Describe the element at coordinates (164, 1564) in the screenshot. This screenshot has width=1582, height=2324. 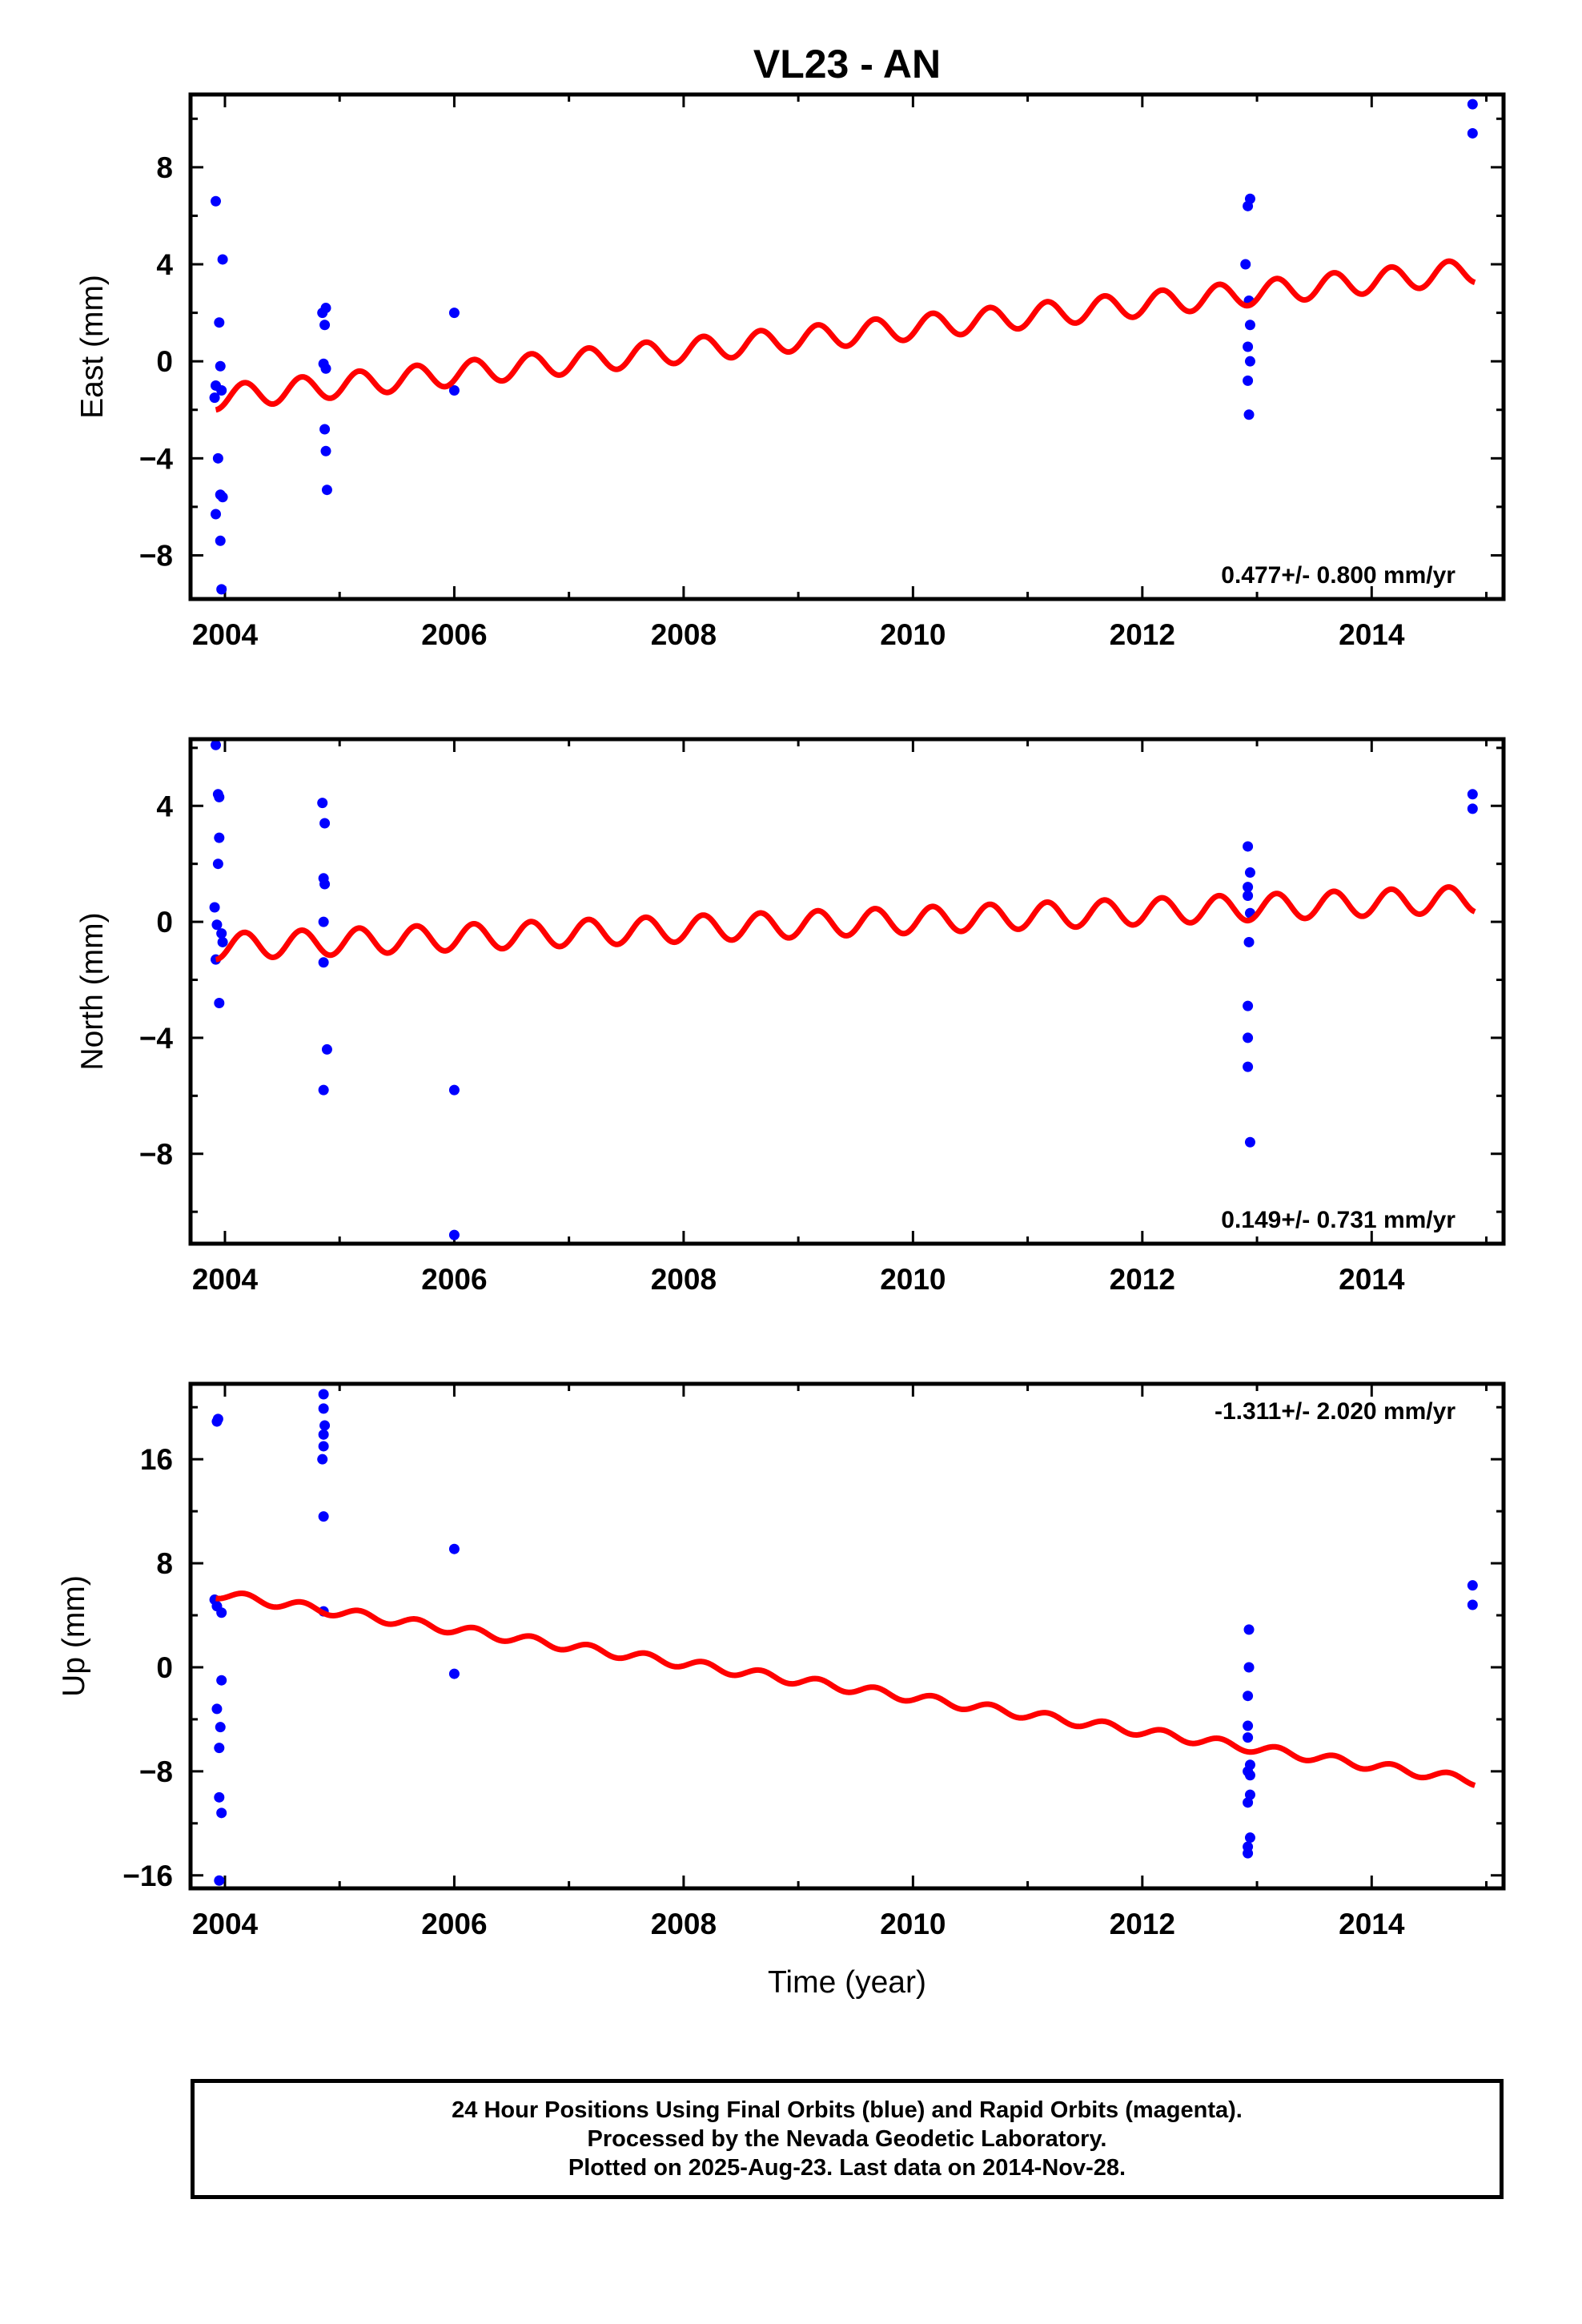
I see `y-tick-label-up: 8` at that location.